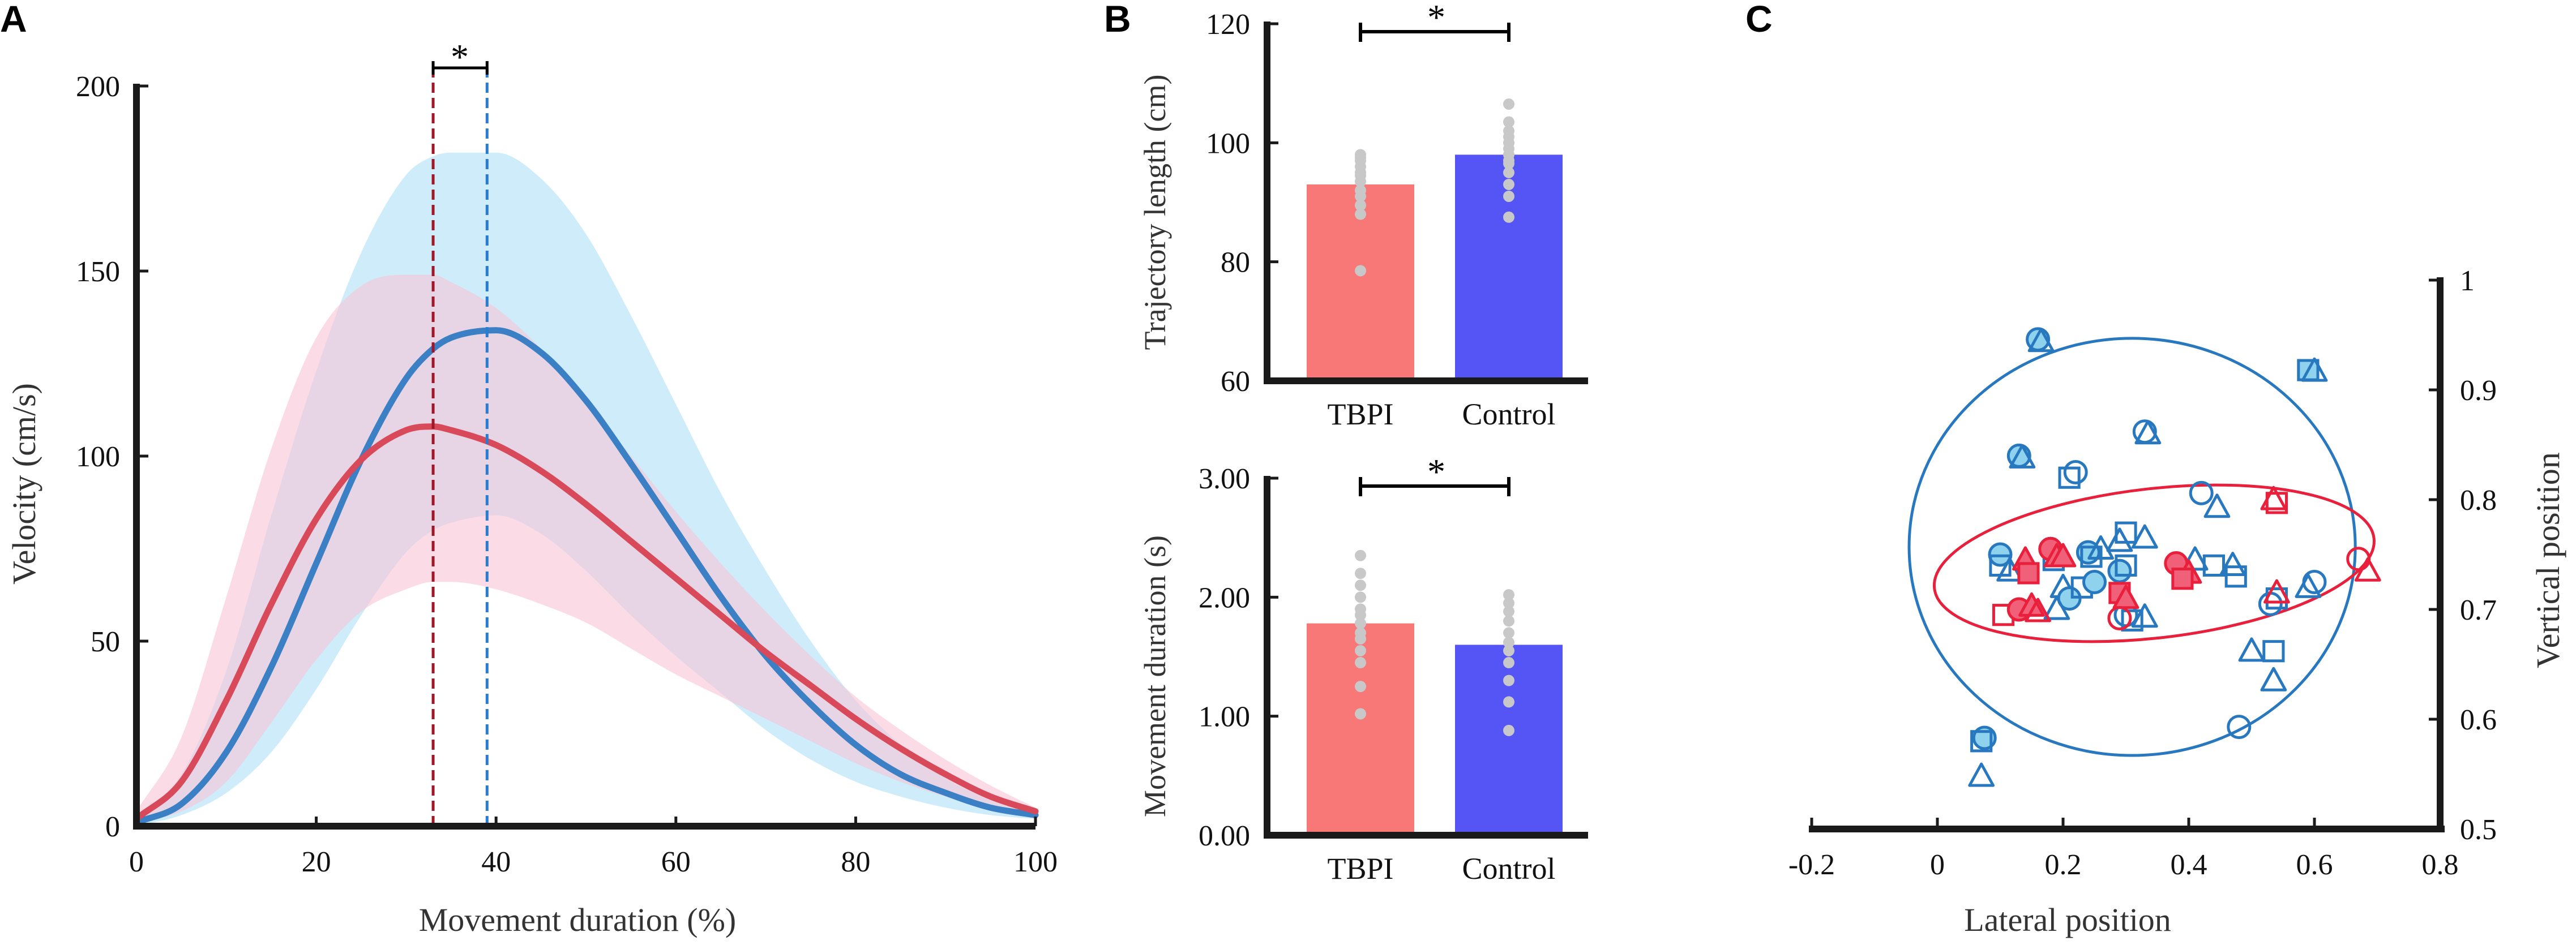  I want to click on panel-c-x-tick-label: 0.2, so click(2063, 865).